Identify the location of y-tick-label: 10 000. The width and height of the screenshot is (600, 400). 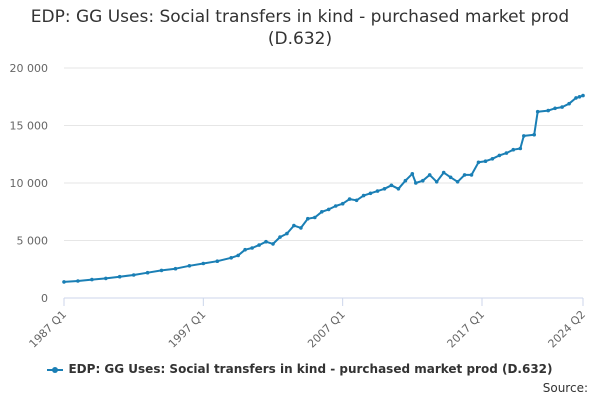
(29, 183).